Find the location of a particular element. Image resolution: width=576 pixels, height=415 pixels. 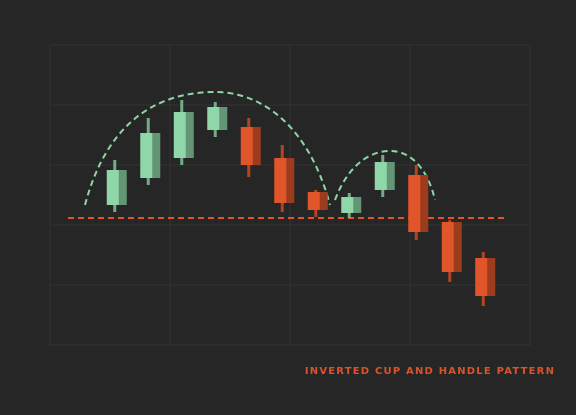

chart-title: INVERTED CUP AND HANDLE PATTERN is located at coordinates (430, 371).